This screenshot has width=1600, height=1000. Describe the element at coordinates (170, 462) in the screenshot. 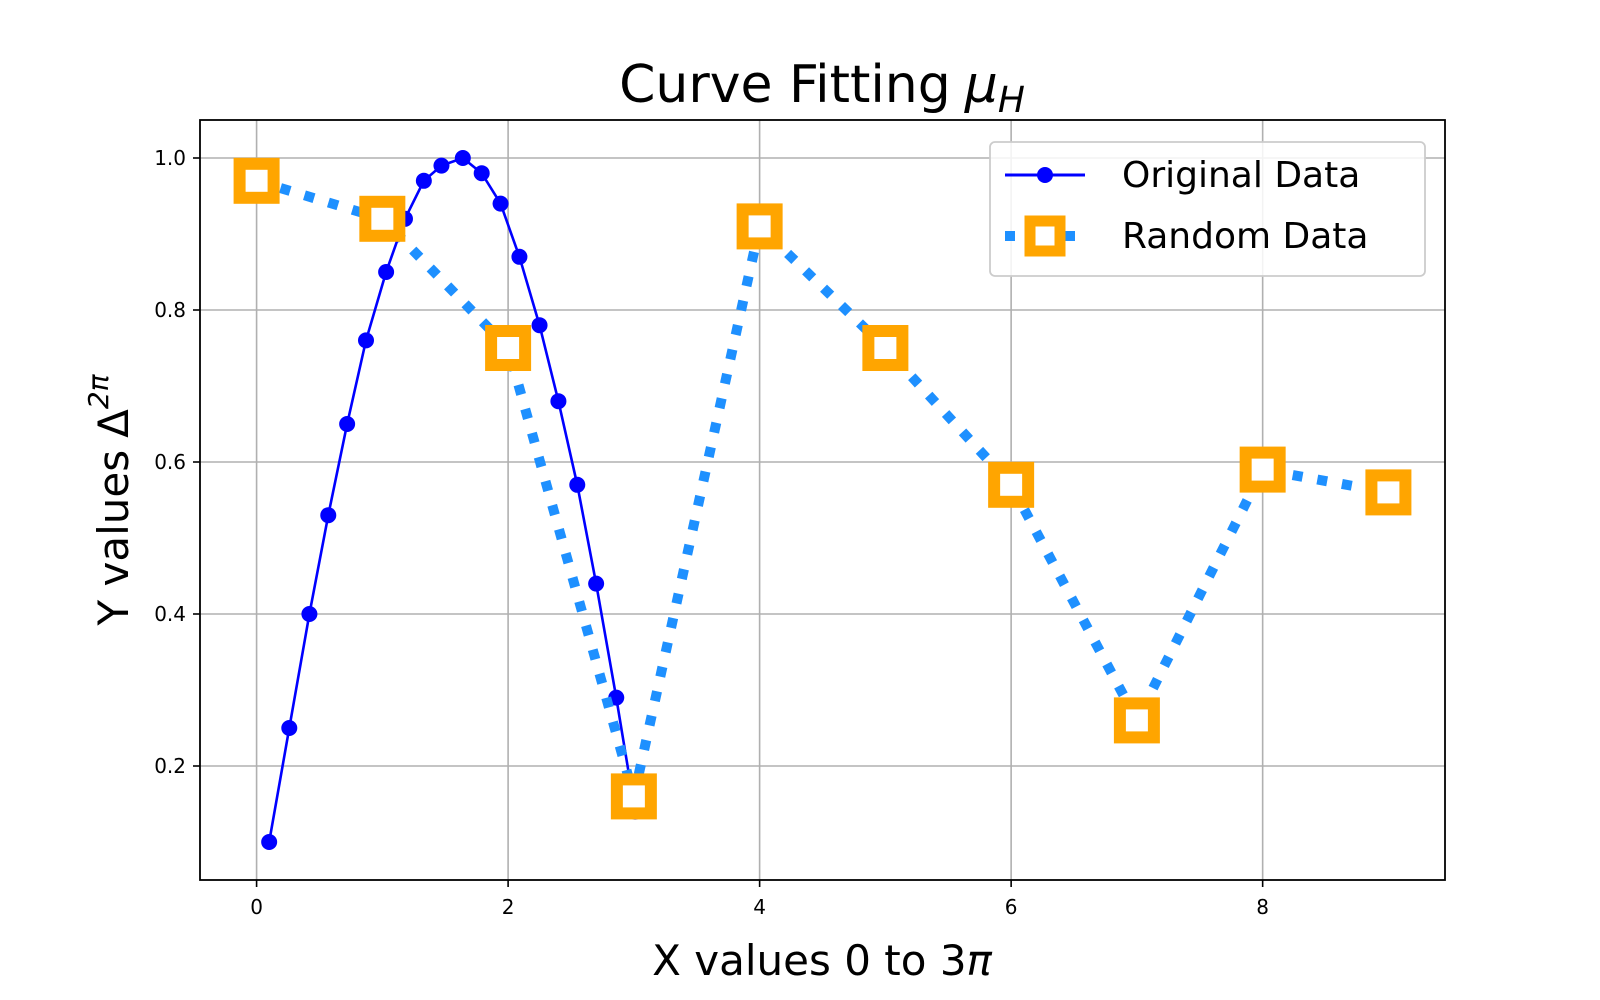

I see `y-tick-label: 0.6` at that location.